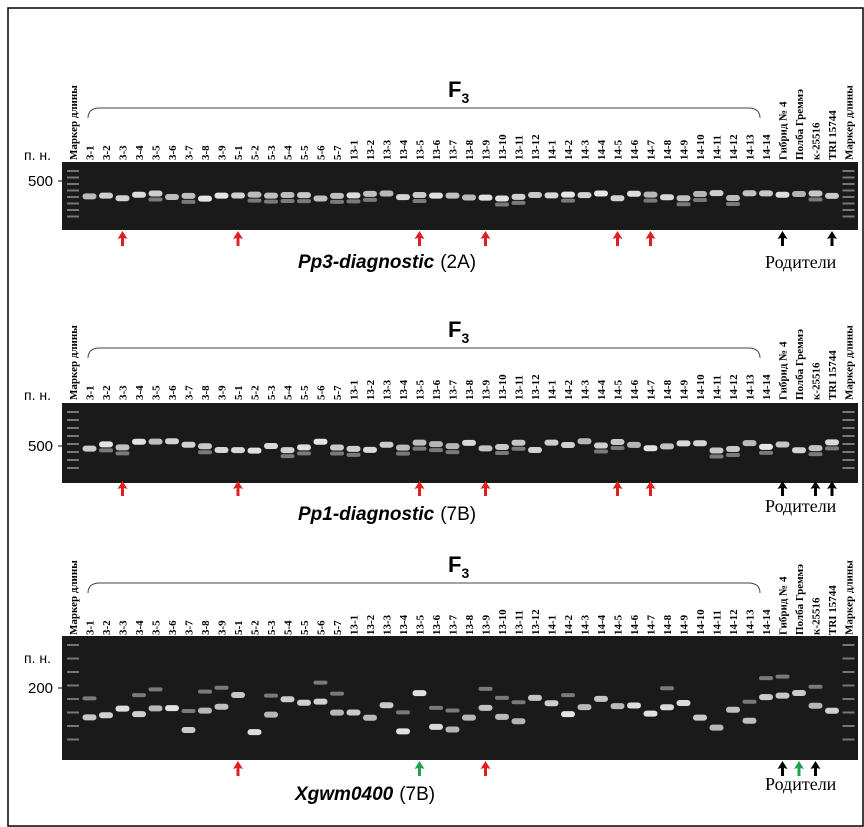 This screenshot has height=827, width=864. What do you see at coordinates (107, 627) in the screenshot?
I see `lane-label: 3-2` at bounding box center [107, 627].